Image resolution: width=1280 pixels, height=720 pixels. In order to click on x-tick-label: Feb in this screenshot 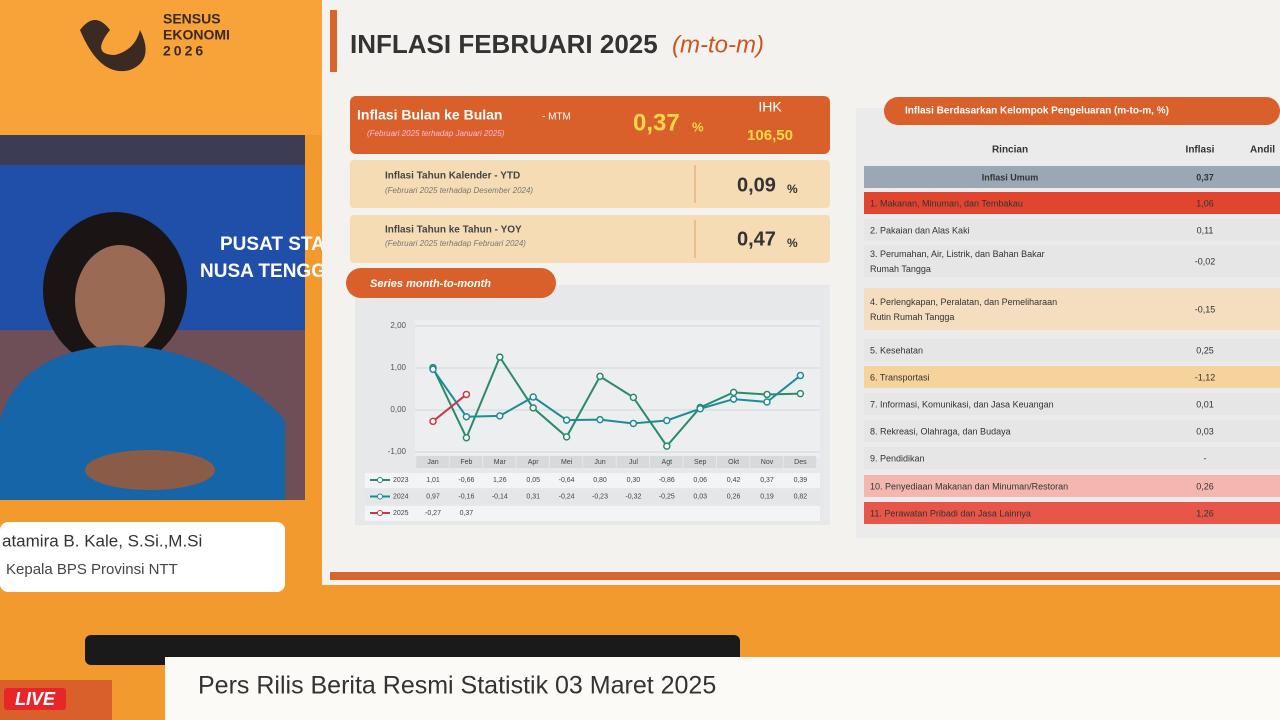, I will do `click(466, 462)`.